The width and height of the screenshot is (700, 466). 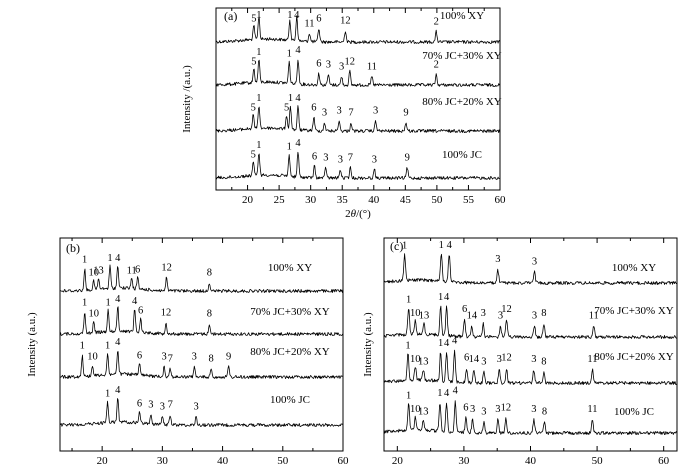 I want to click on x-tick-label: 45, so click(x=406, y=200).